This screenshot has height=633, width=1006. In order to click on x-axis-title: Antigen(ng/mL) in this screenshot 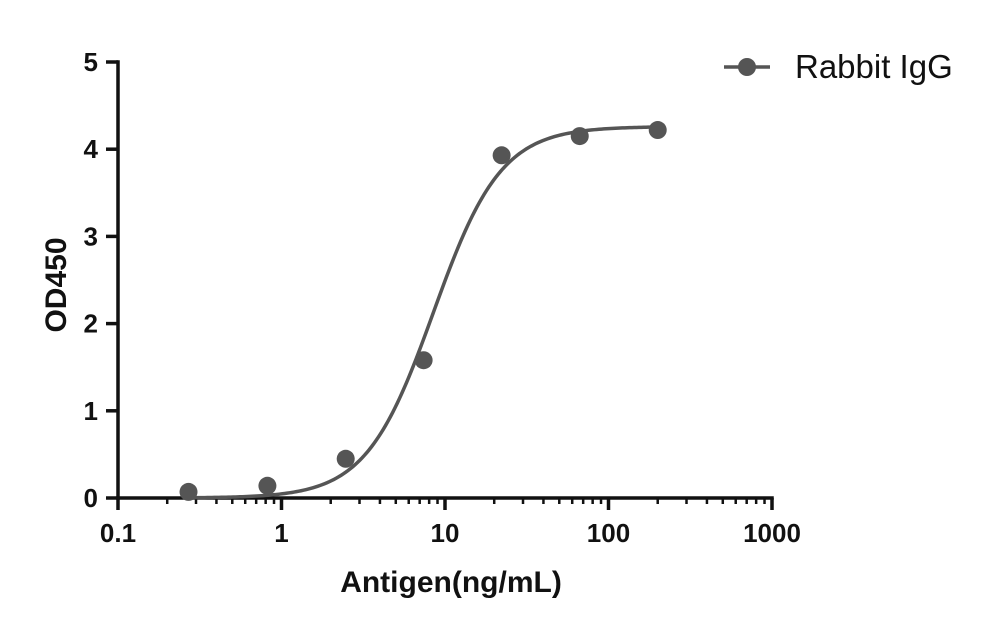, I will do `click(451, 582)`.